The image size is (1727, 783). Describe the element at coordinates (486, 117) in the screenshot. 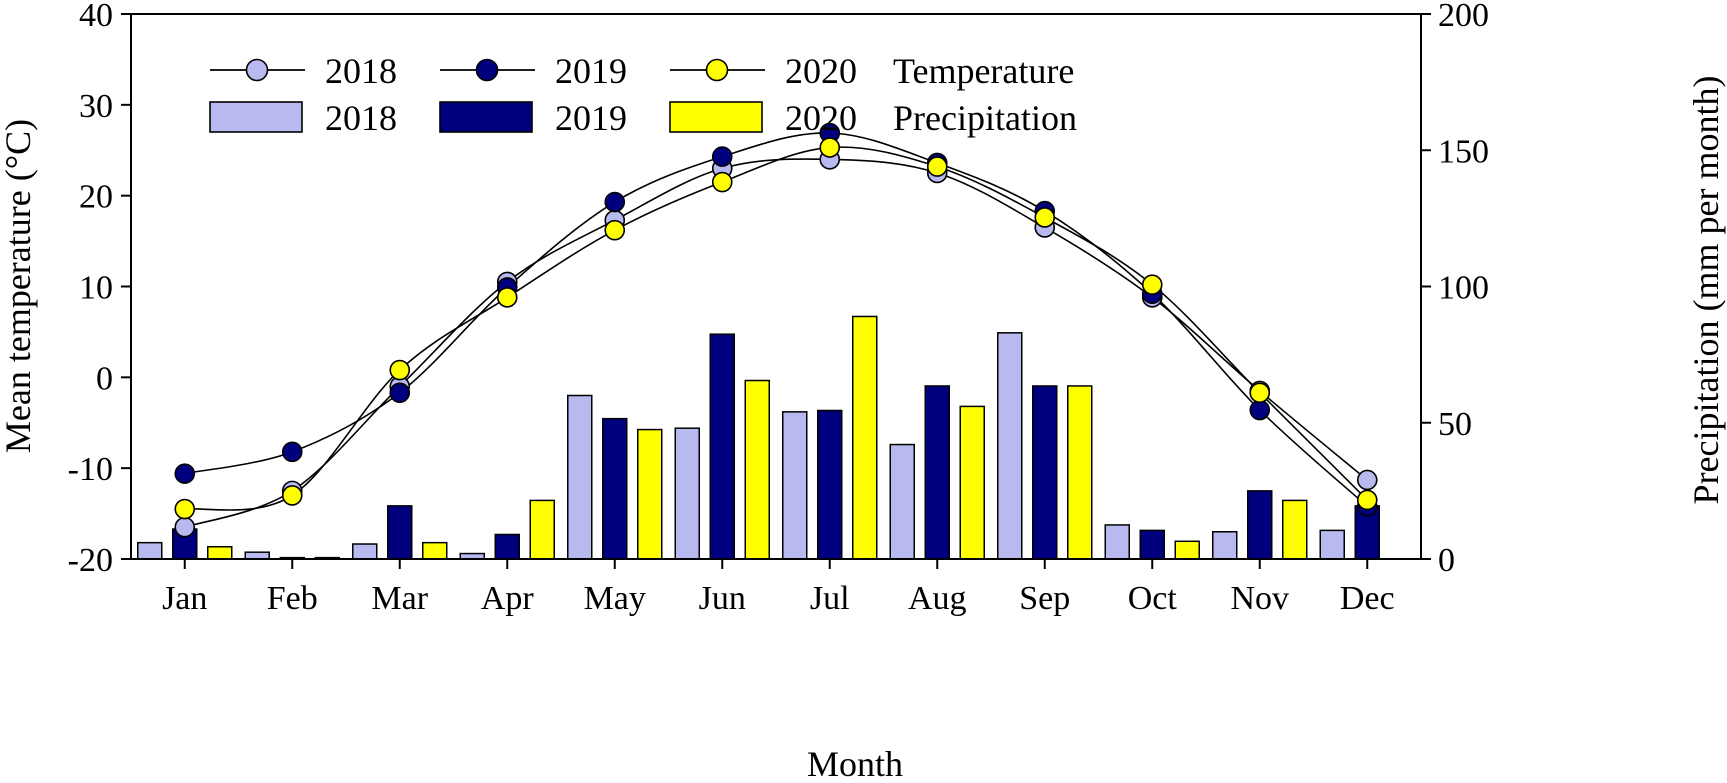

I see `legend-swatch-precip-2019` at that location.